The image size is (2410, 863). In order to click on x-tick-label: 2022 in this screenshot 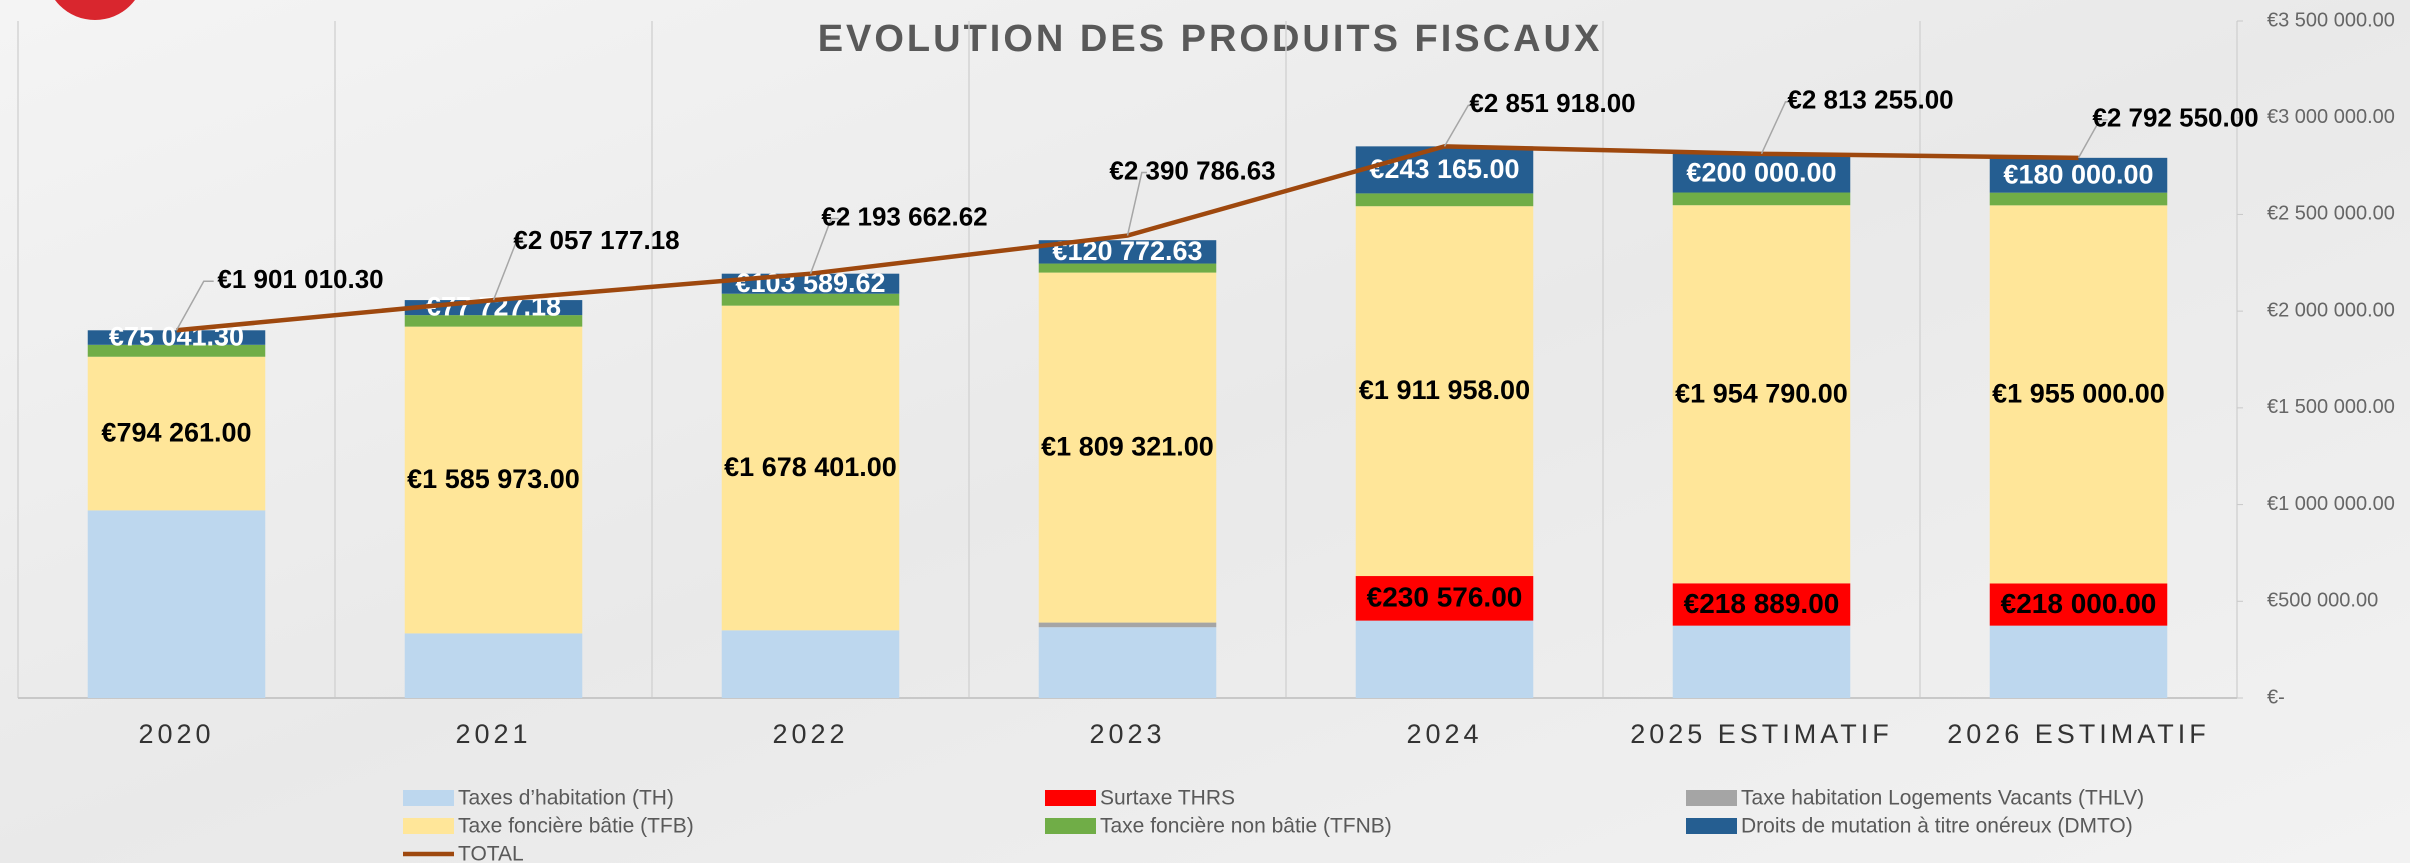, I will do `click(810, 734)`.